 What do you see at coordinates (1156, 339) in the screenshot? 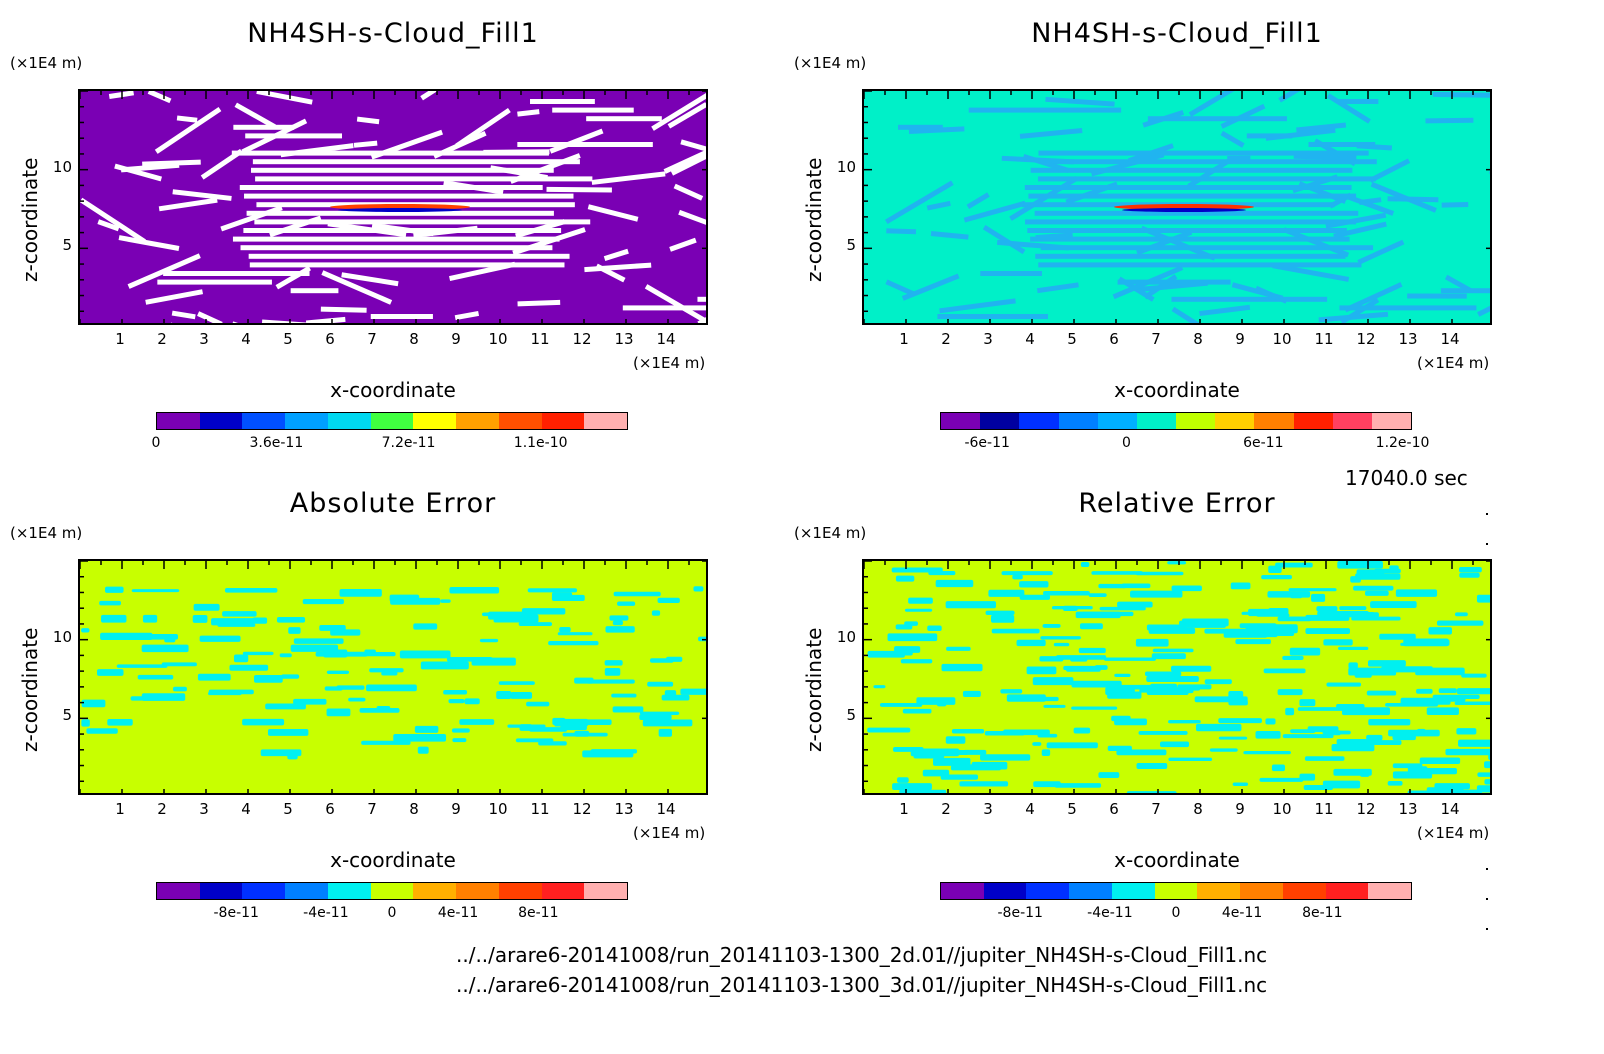
I see `x-tick-label: 7` at bounding box center [1156, 339].